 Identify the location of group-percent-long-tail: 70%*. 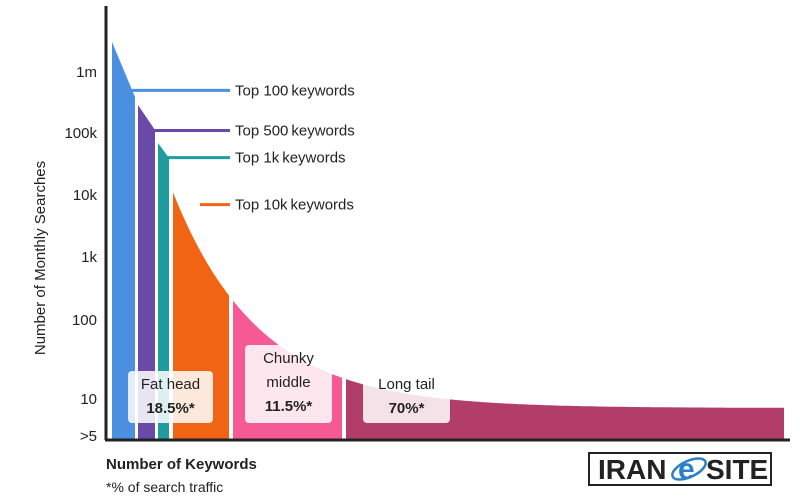
(407, 408).